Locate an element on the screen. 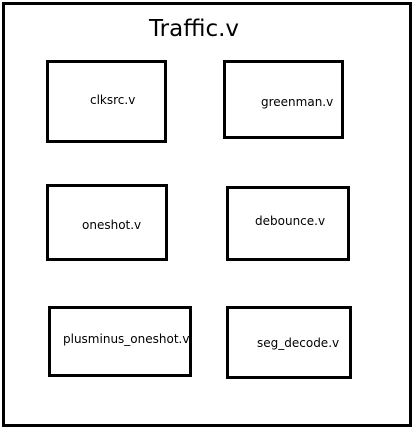  module-label-plusminus-oneshot: plusminus_oneshot.v is located at coordinates (126, 339).